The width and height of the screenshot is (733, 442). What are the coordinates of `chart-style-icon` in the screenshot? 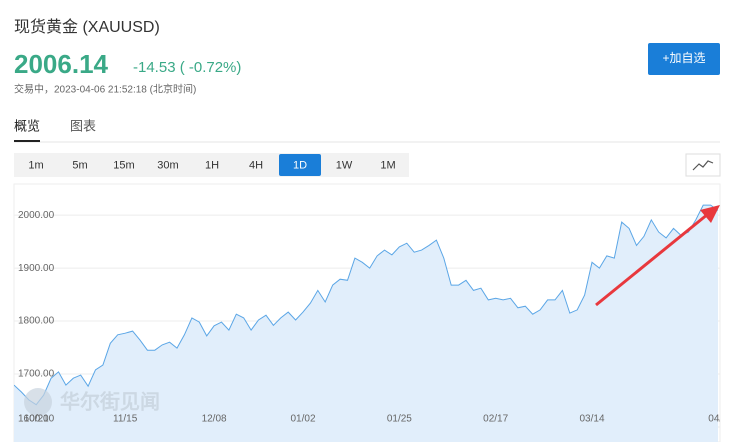 It's located at (703, 165).